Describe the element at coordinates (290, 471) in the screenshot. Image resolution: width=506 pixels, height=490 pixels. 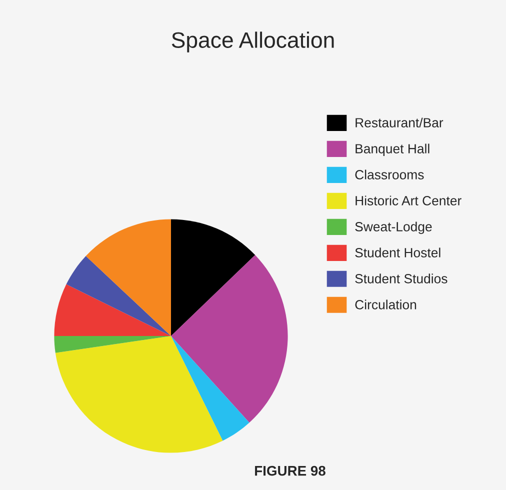
I see `caption: FIGURE 98` at that location.